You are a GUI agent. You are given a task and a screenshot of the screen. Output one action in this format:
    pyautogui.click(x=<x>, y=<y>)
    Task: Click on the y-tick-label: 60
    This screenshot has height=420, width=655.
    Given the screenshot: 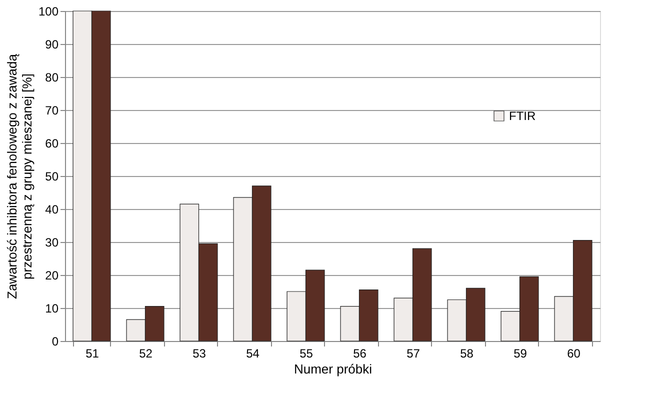 What is the action you would take?
    pyautogui.click(x=52, y=143)
    